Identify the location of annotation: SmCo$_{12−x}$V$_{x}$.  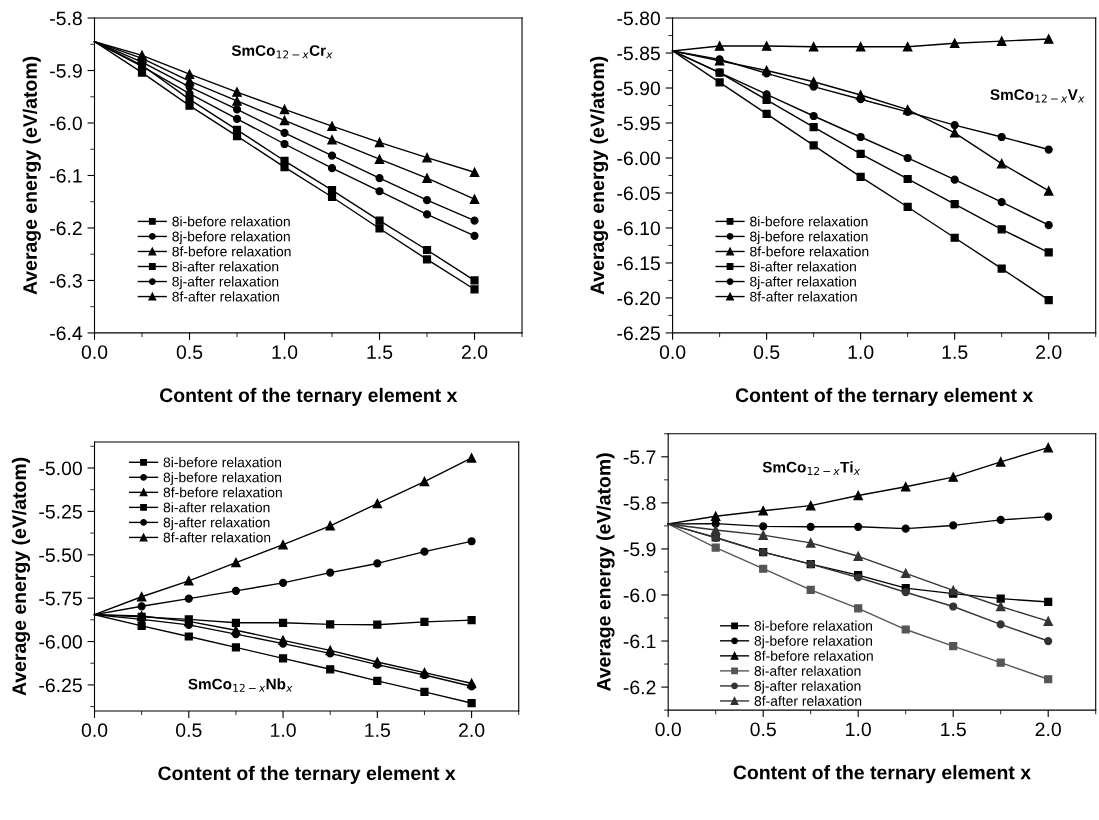
(1037, 96).